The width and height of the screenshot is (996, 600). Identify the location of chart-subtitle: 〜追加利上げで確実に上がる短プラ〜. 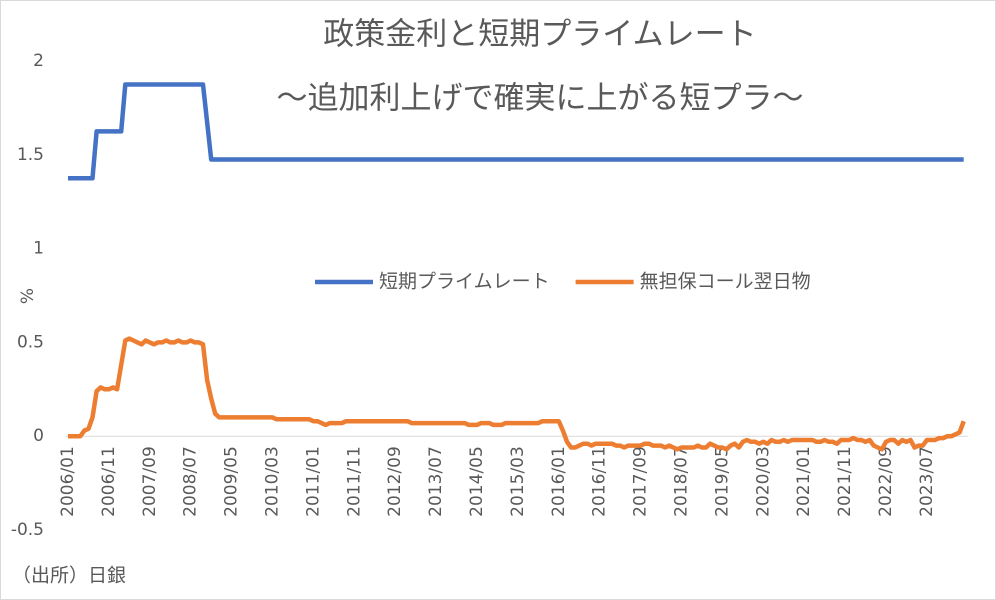
(540, 99).